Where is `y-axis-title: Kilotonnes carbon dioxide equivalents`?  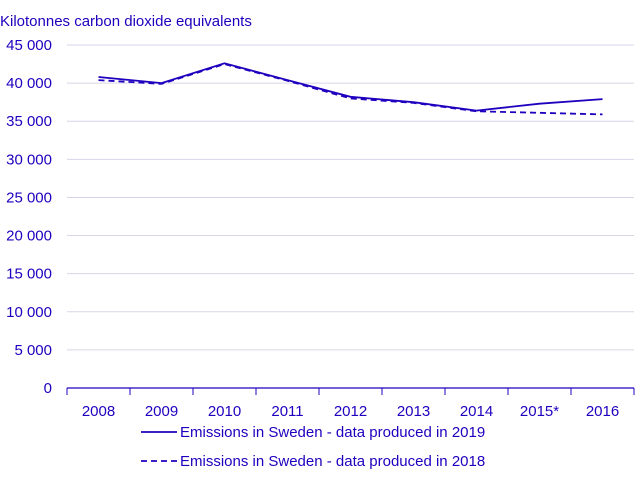 y-axis-title: Kilotonnes carbon dioxide equivalents is located at coordinates (126, 21).